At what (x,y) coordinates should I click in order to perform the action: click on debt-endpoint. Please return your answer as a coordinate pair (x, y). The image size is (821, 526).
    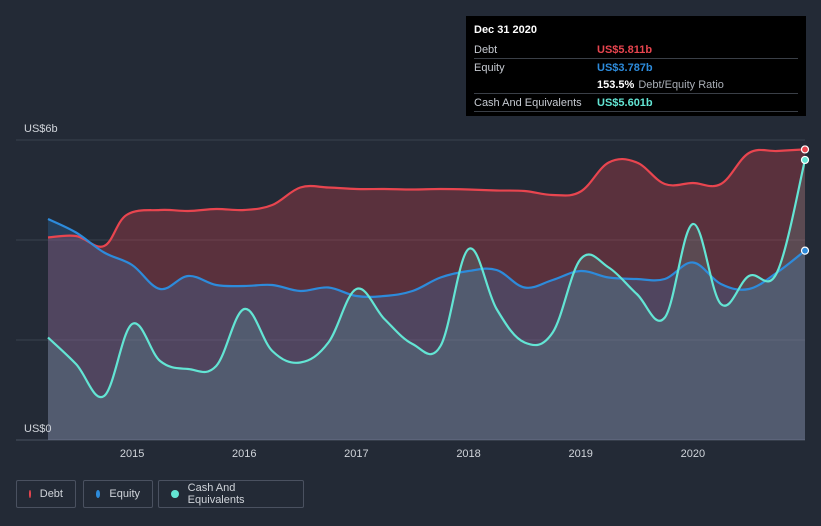
    Looking at the image, I should click on (805, 149).